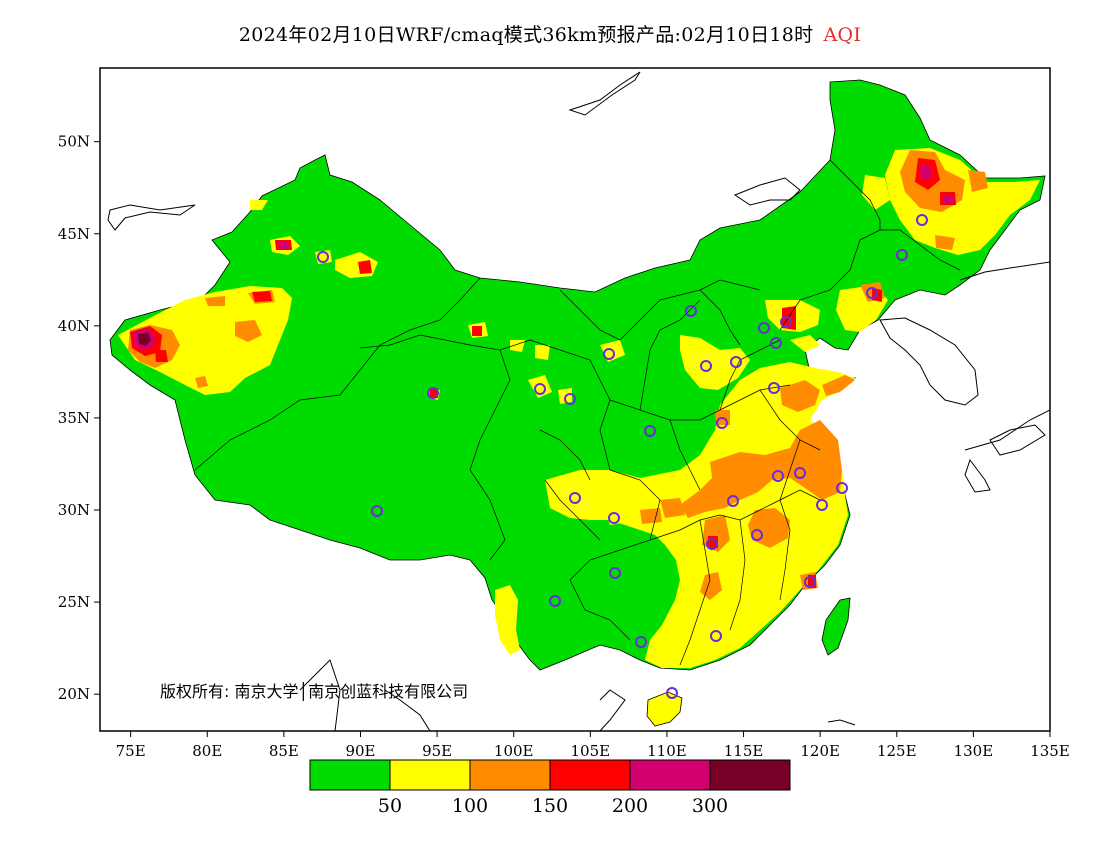 The height and width of the screenshot is (850, 1100). I want to click on copyright-text: 版权所有: 南京大学│南京创蓝科技有限公司, so click(314, 691).